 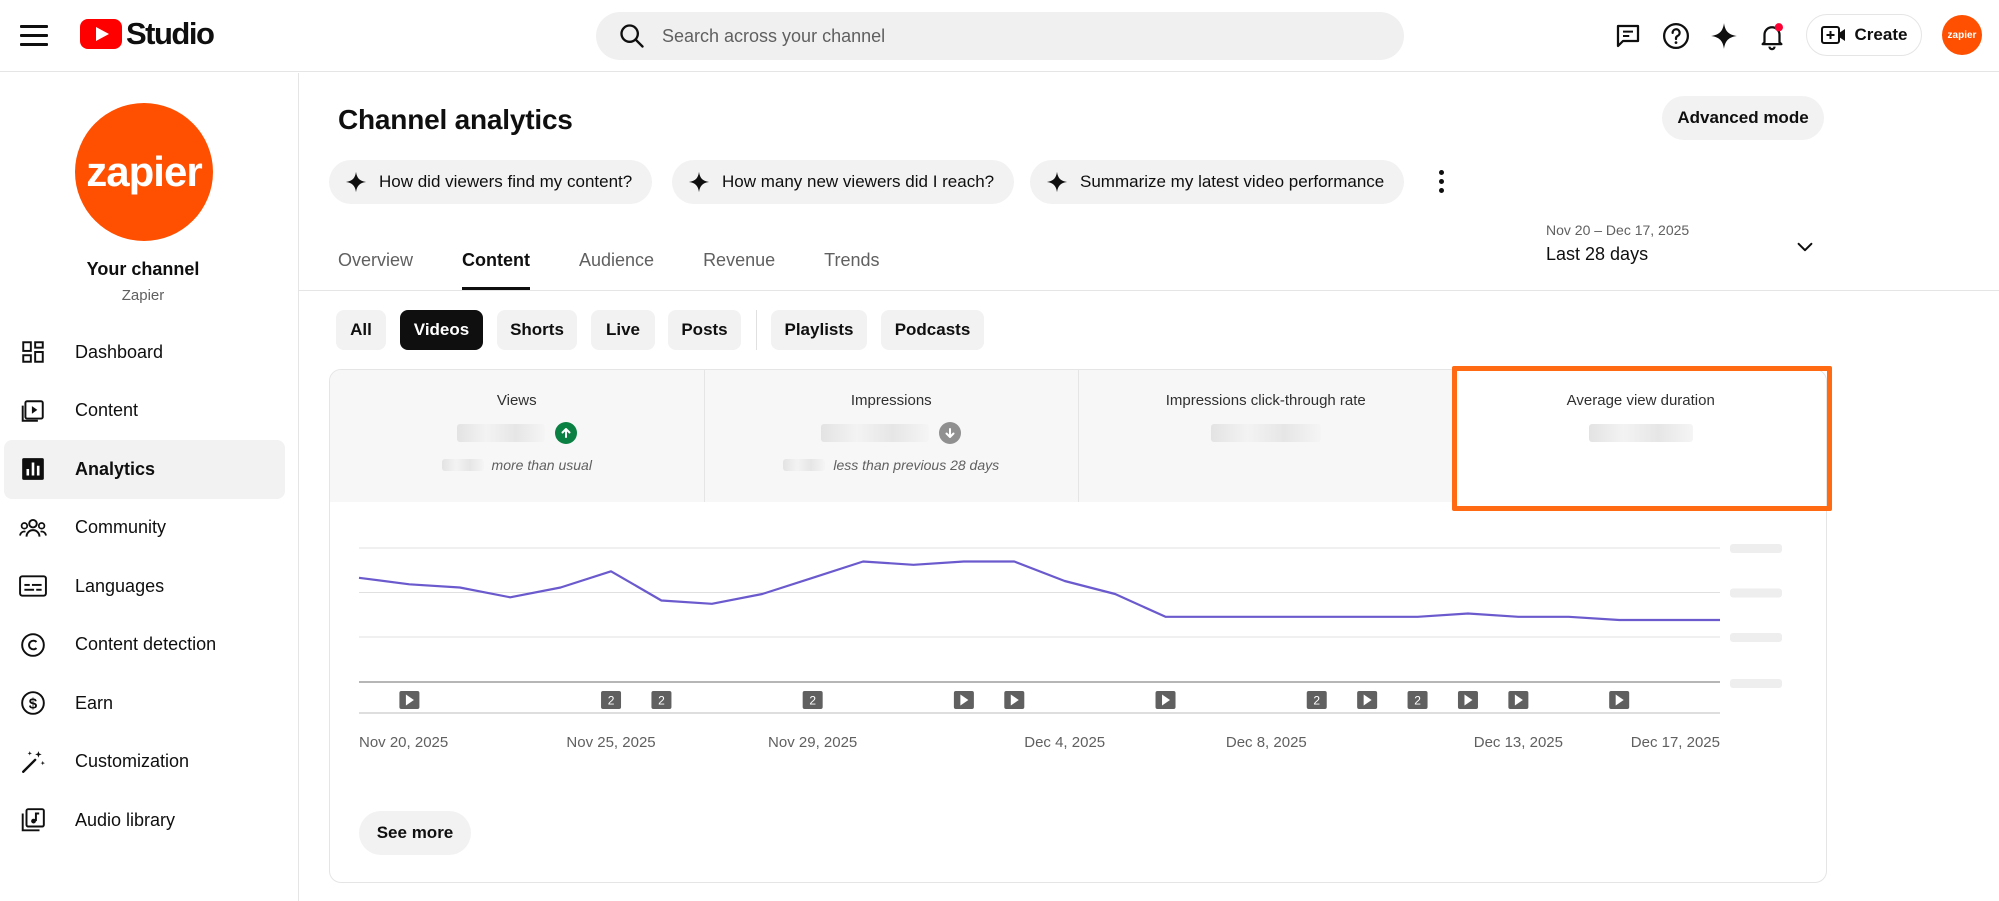 What do you see at coordinates (1676, 36) in the screenshot?
I see `help-icon` at bounding box center [1676, 36].